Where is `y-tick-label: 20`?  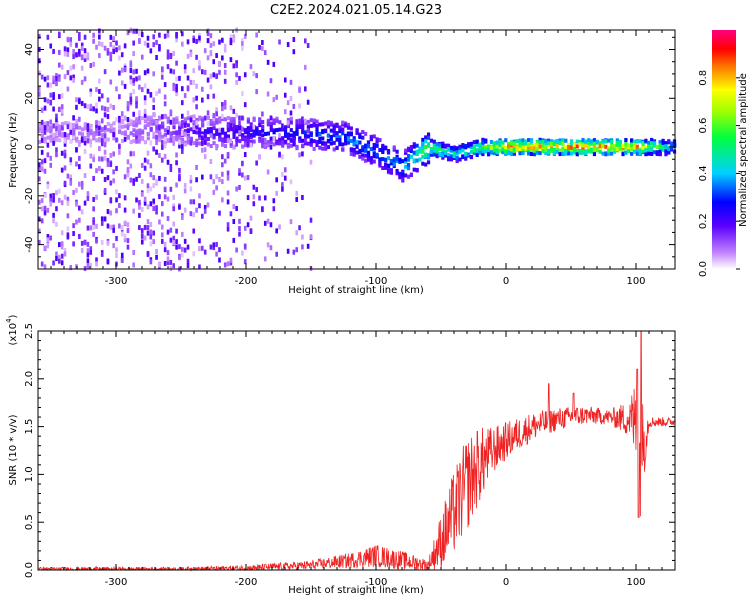 y-tick-label: 20 is located at coordinates (29, 98).